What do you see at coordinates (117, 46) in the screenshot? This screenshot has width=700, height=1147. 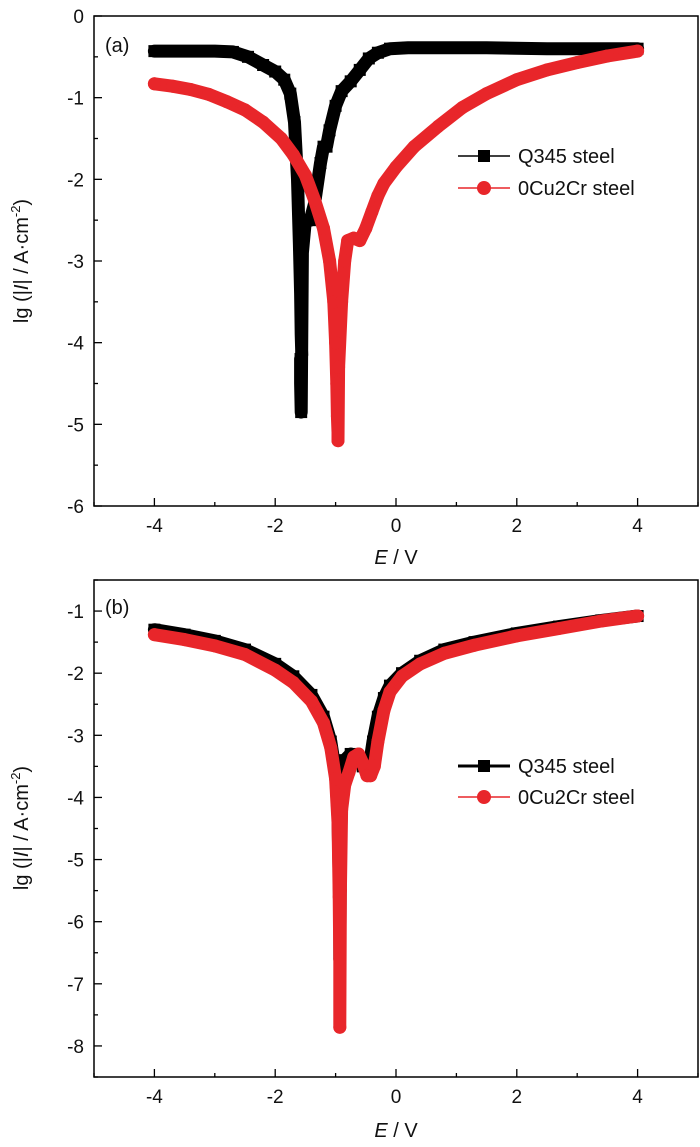 I see `panel-label: (a)` at bounding box center [117, 46].